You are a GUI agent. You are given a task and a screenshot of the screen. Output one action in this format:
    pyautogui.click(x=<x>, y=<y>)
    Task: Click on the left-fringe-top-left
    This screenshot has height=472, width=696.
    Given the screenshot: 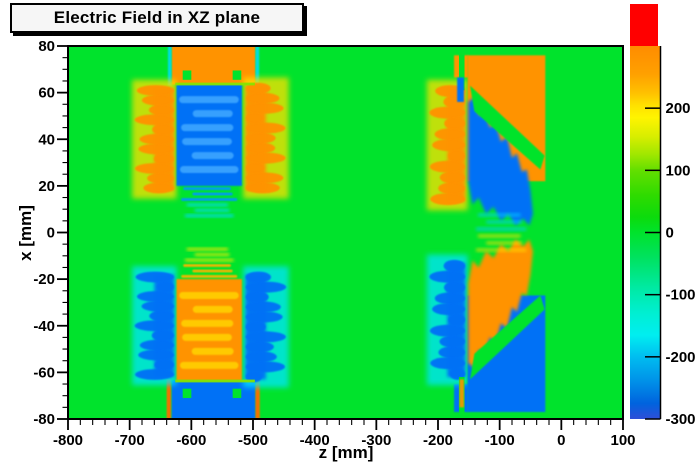 What is the action you would take?
    pyautogui.click(x=154, y=139)
    